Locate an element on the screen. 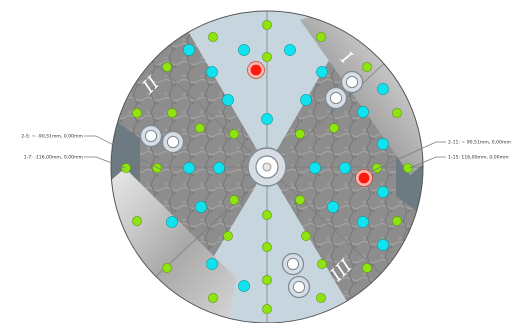  callout-right-bottom: 1-15: 116,00mm, 0,00mm is located at coordinates (478, 158).